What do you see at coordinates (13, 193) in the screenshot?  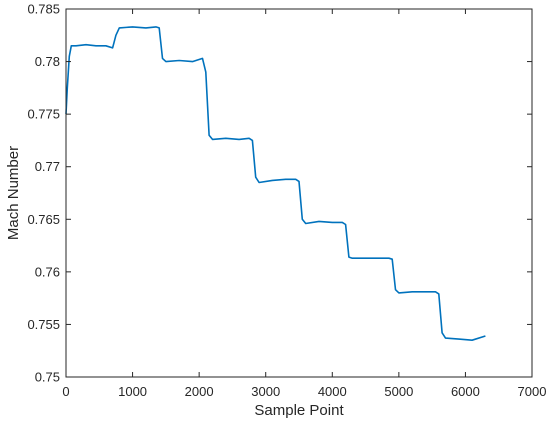 I see `y-axis-label: Mach Number` at bounding box center [13, 193].